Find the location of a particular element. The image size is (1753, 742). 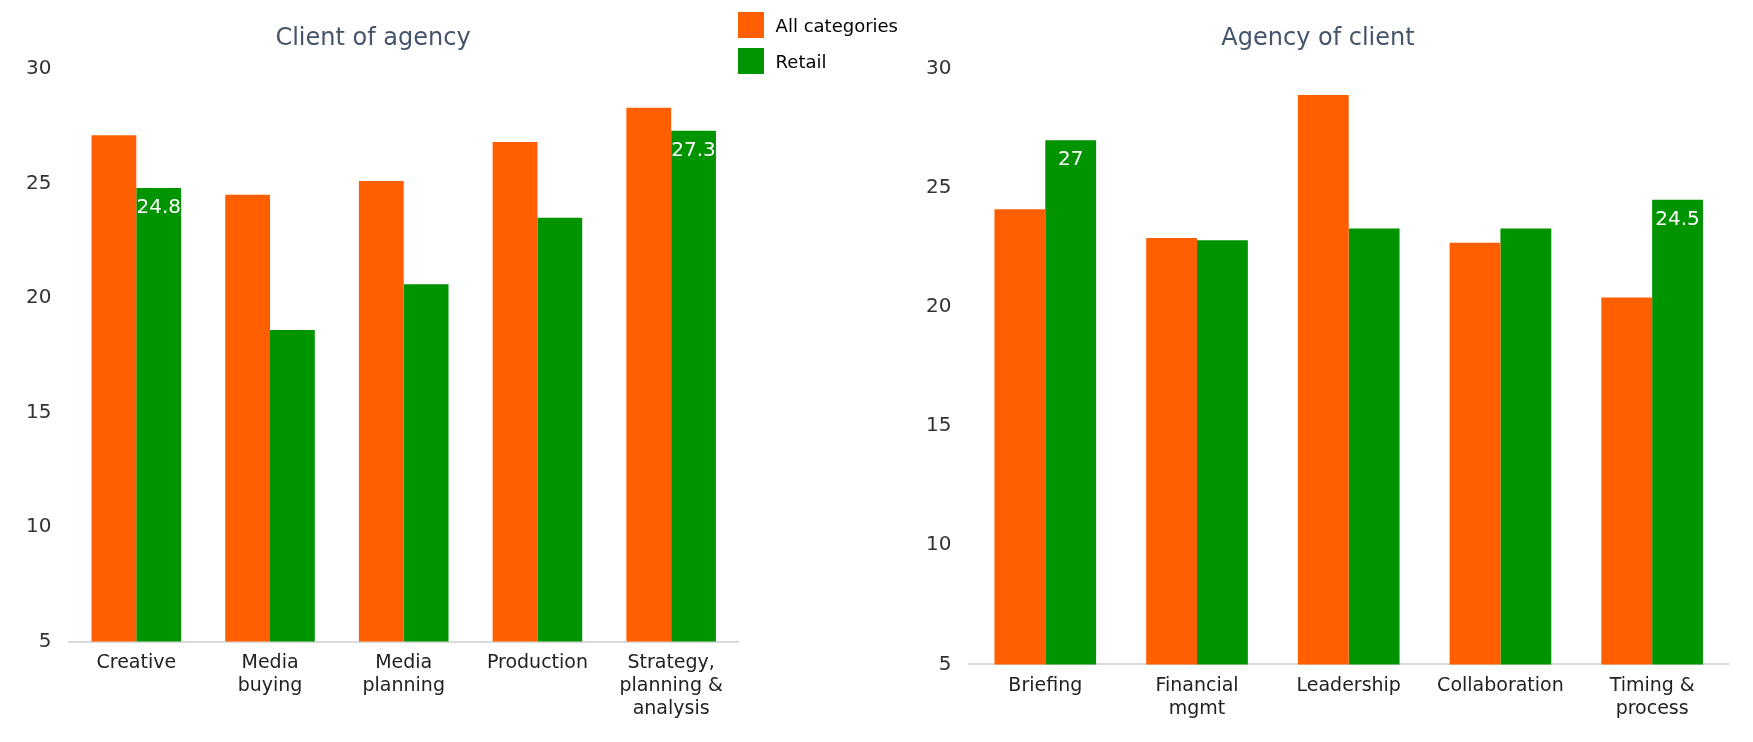

data-label: 24.5 is located at coordinates (1677, 218).